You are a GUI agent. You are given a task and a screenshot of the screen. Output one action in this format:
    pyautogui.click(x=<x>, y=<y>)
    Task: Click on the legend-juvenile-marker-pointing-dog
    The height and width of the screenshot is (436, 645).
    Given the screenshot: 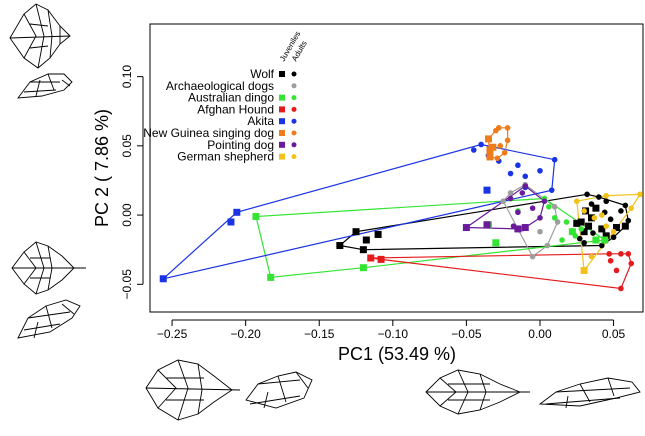 What is the action you would take?
    pyautogui.click(x=282, y=144)
    